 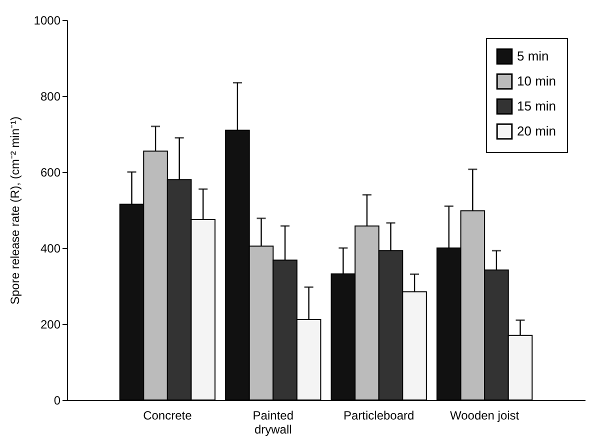 What do you see at coordinates (273, 422) in the screenshot?
I see `x-tick-label: Painted drywall` at bounding box center [273, 422].